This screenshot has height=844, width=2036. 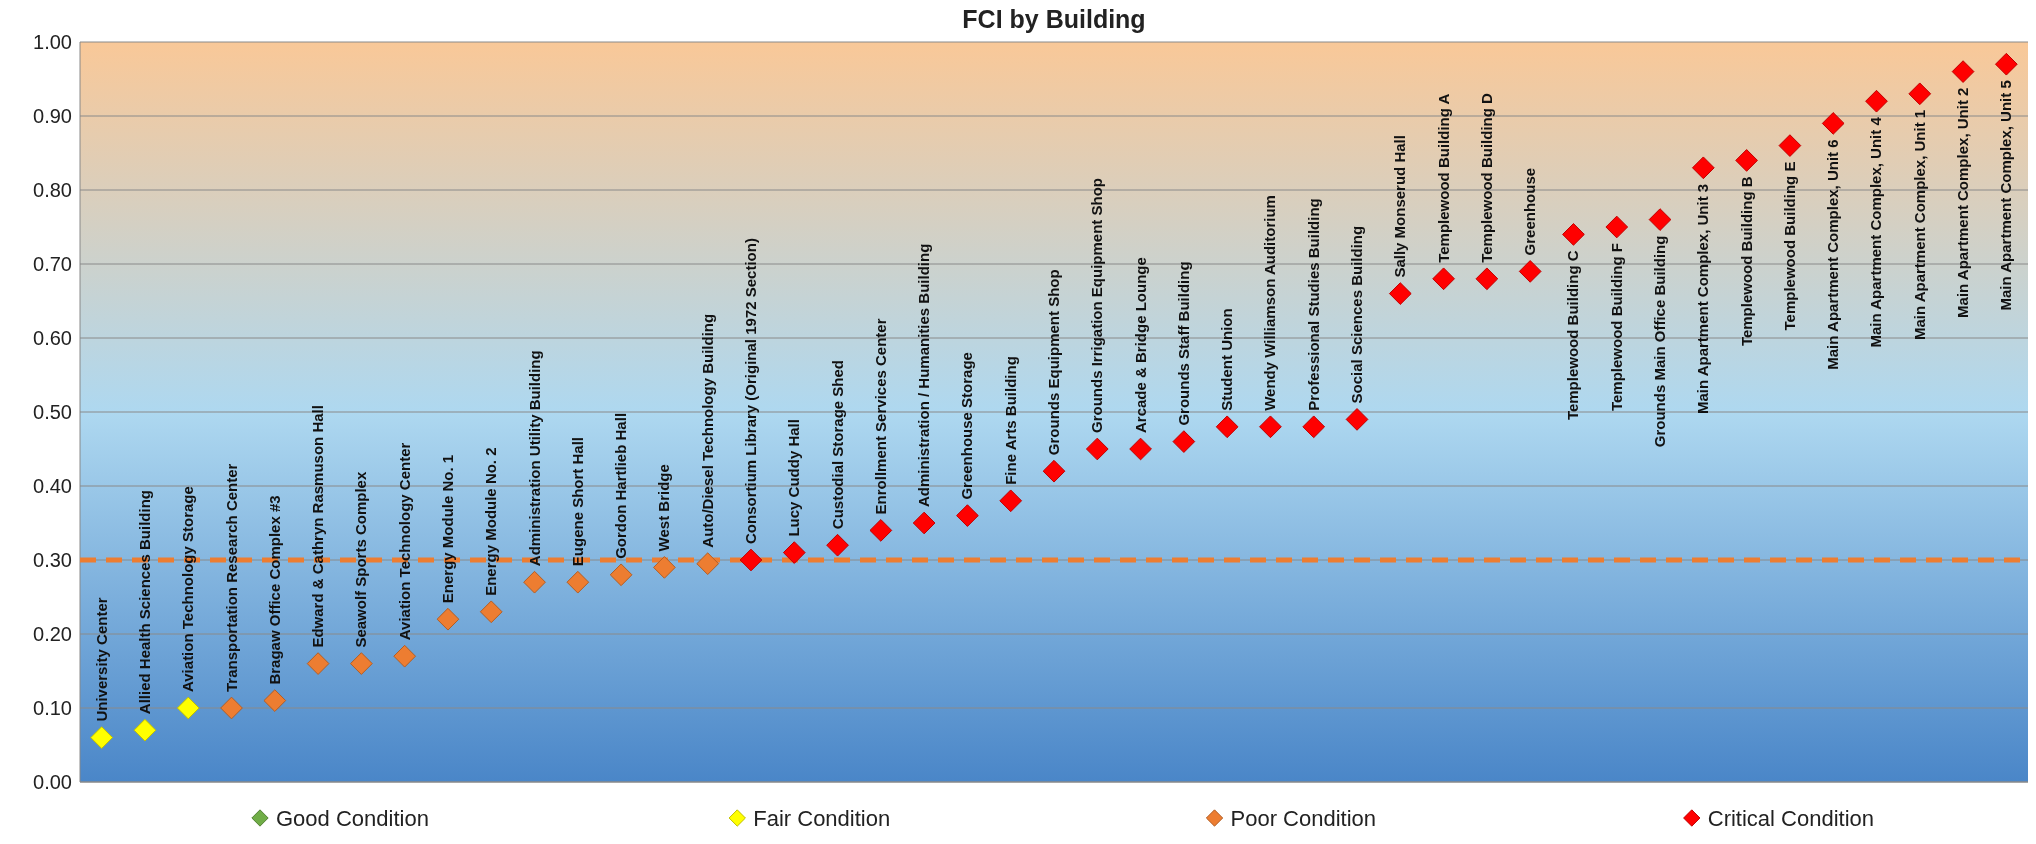 I want to click on x-tick-label: Main Apartment Complex, Unit 4, so click(x=1876, y=232).